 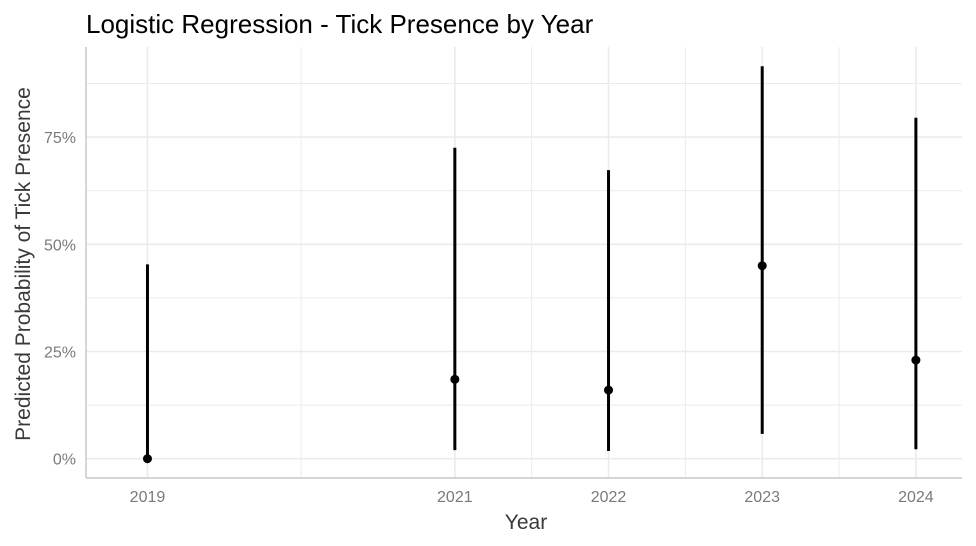 What do you see at coordinates (23, 264) in the screenshot?
I see `y-axis-title: Predicted Probability of Tick Presence` at bounding box center [23, 264].